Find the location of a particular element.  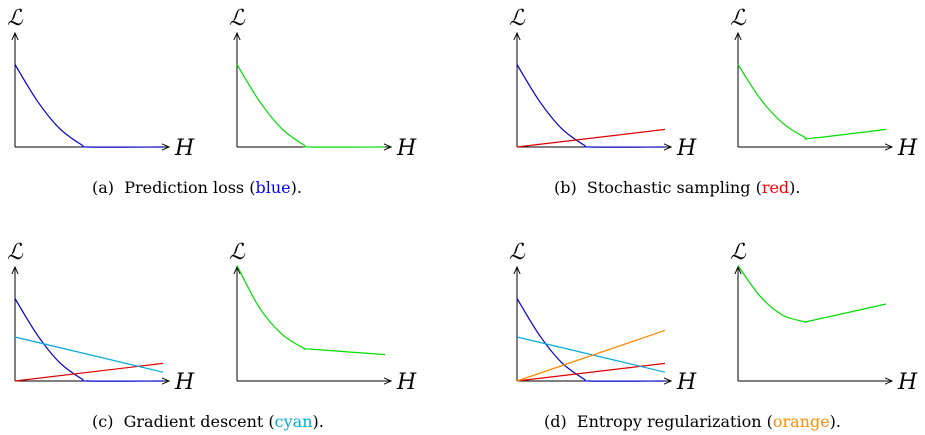

caption-a: (a) Prediction loss (blue). is located at coordinates (197, 187).